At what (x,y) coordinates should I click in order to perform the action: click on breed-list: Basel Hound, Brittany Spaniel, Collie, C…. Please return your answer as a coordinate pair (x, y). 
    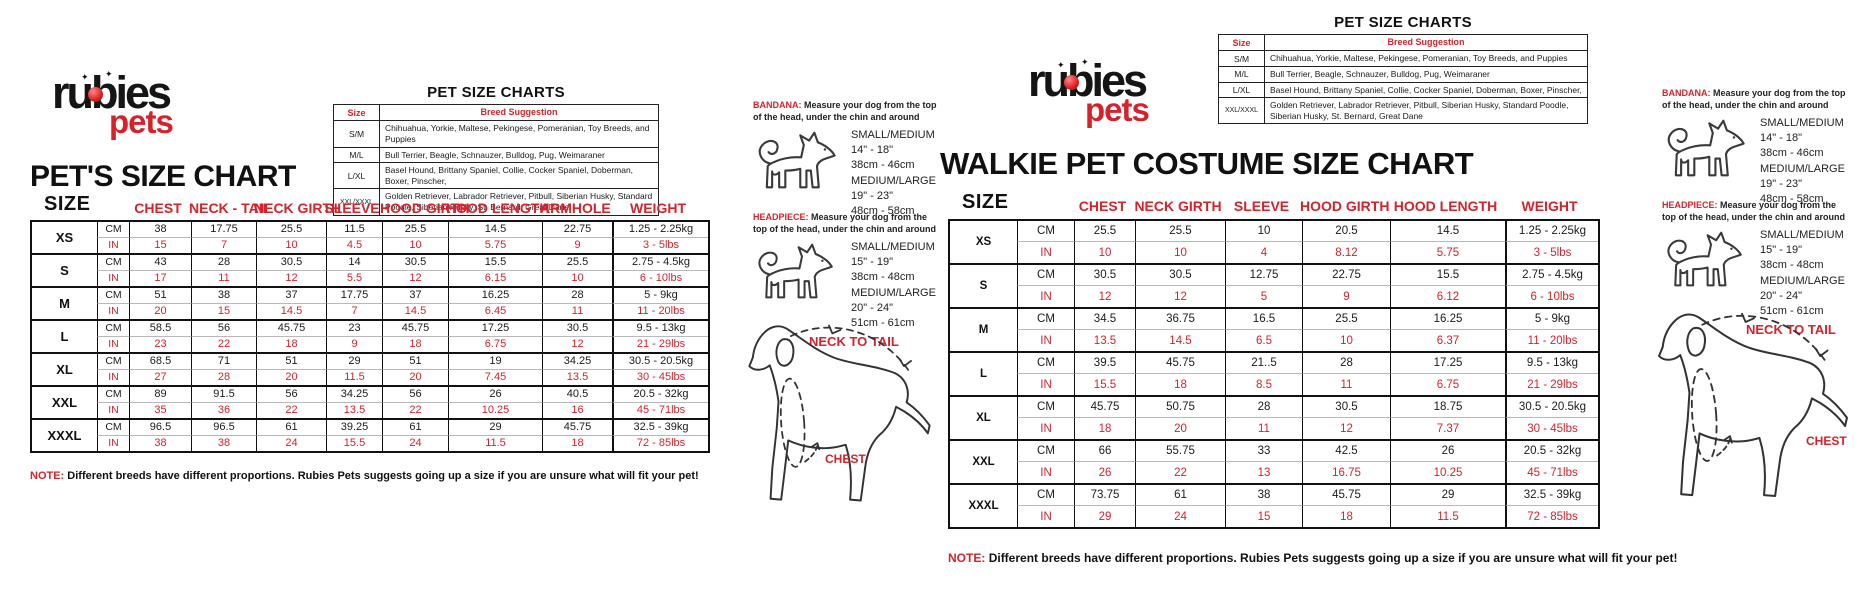
    Looking at the image, I should click on (509, 175).